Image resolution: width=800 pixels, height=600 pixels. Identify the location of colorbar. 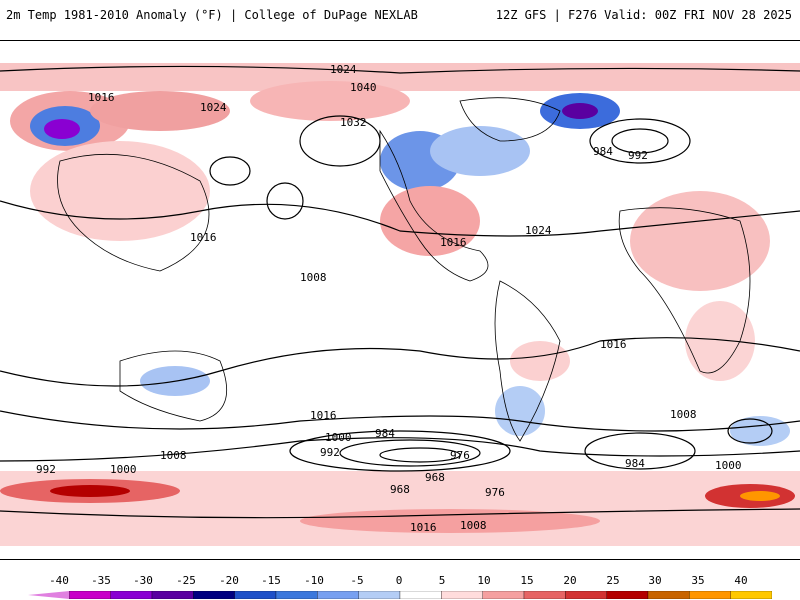
(400, 595).